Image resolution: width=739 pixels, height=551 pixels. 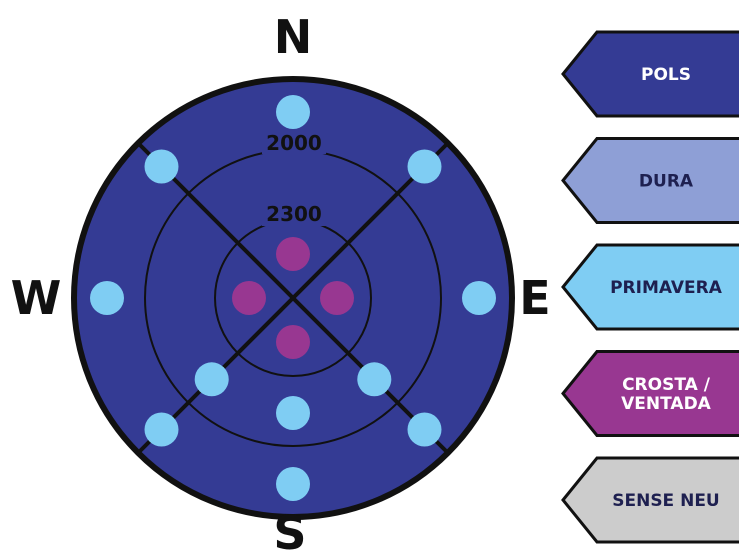 I want to click on legend-arrow-pols, so click(x=650, y=74).